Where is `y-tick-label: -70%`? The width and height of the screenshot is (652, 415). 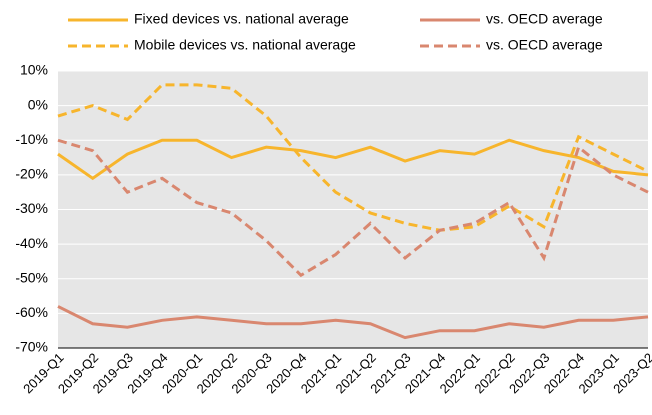
y-tick-label: -70% is located at coordinates (31, 347).